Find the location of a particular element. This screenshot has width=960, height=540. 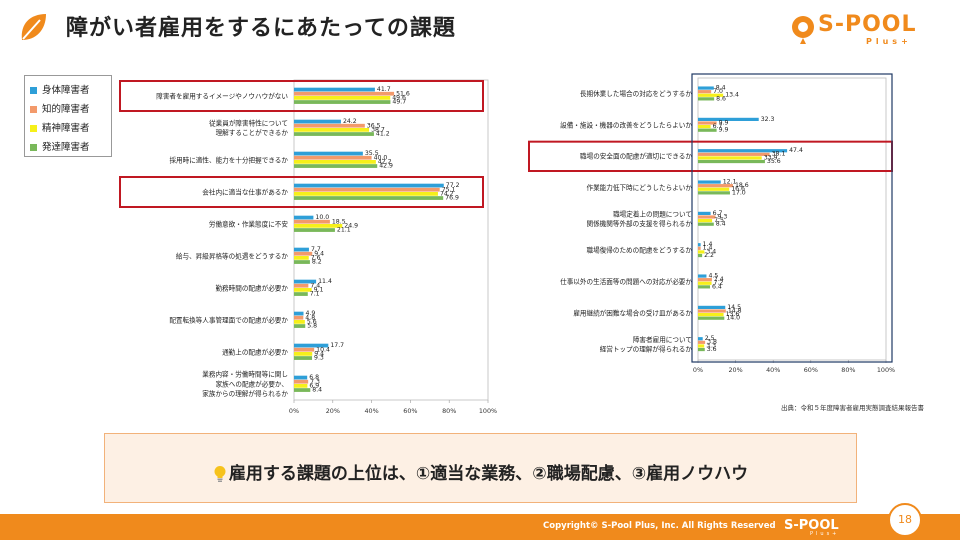

leaf-icon is located at coordinates (33, 27).